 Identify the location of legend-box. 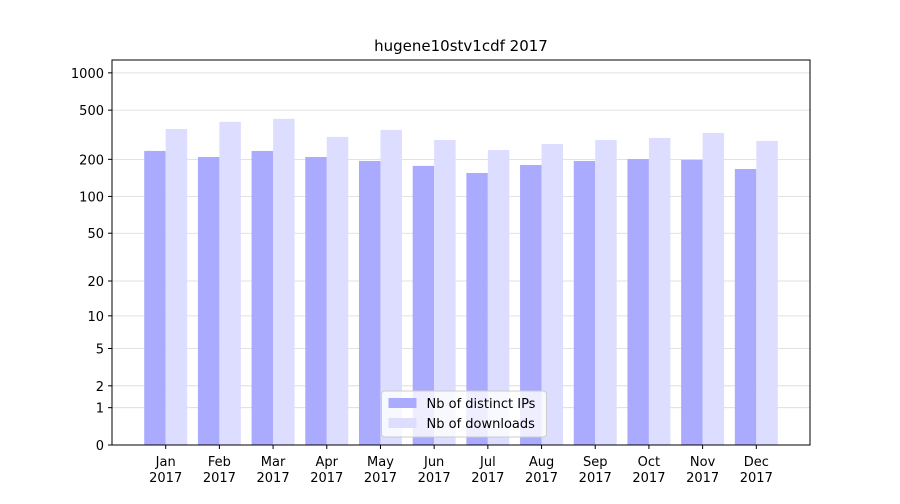
(464, 414).